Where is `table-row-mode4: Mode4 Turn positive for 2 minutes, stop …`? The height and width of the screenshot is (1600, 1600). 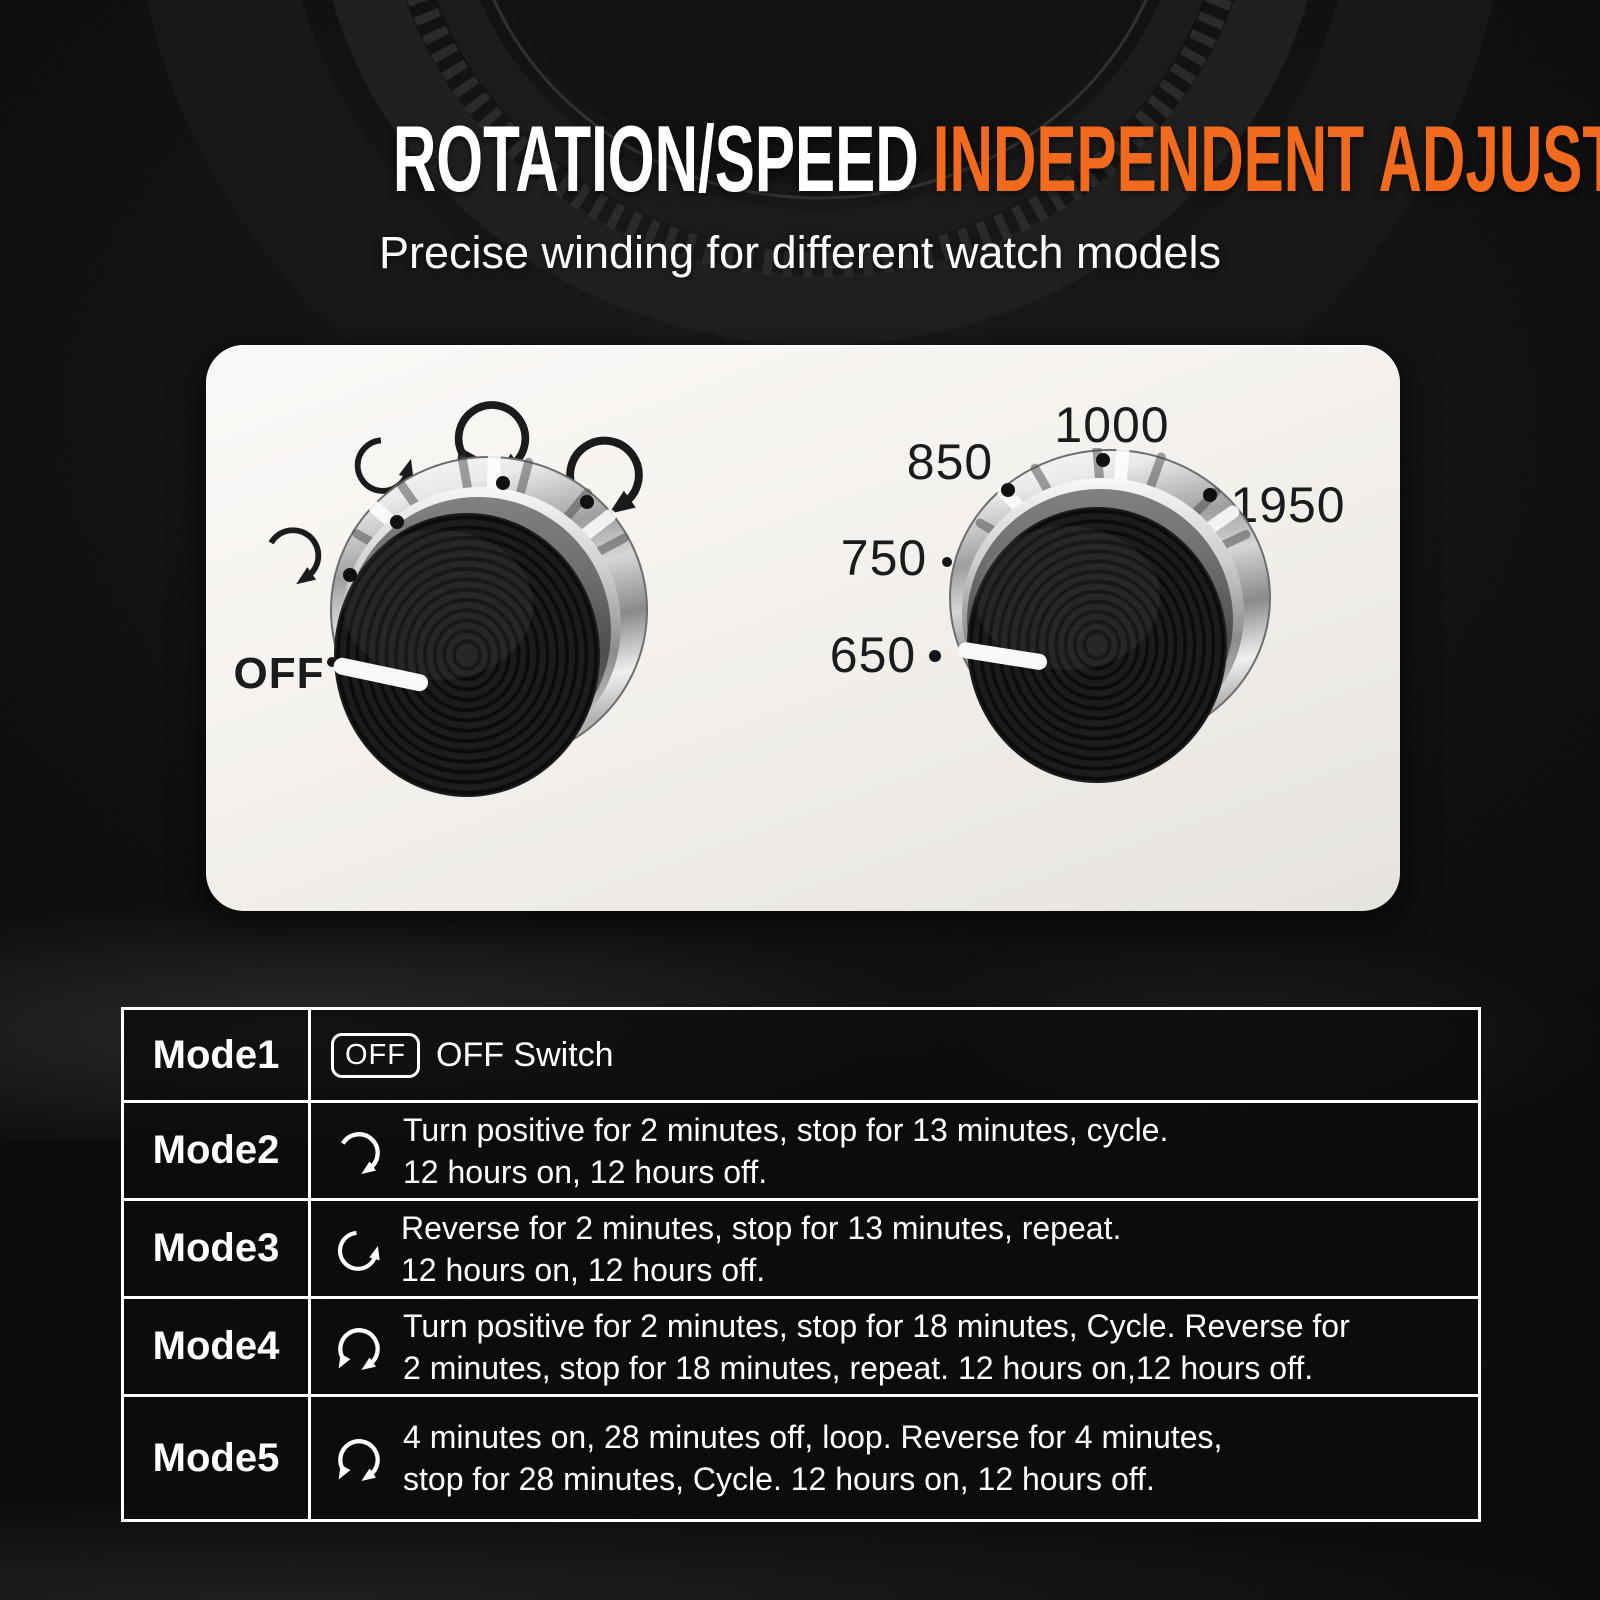
table-row-mode4: Mode4 Turn positive for 2 minutes, stop … is located at coordinates (801, 1348).